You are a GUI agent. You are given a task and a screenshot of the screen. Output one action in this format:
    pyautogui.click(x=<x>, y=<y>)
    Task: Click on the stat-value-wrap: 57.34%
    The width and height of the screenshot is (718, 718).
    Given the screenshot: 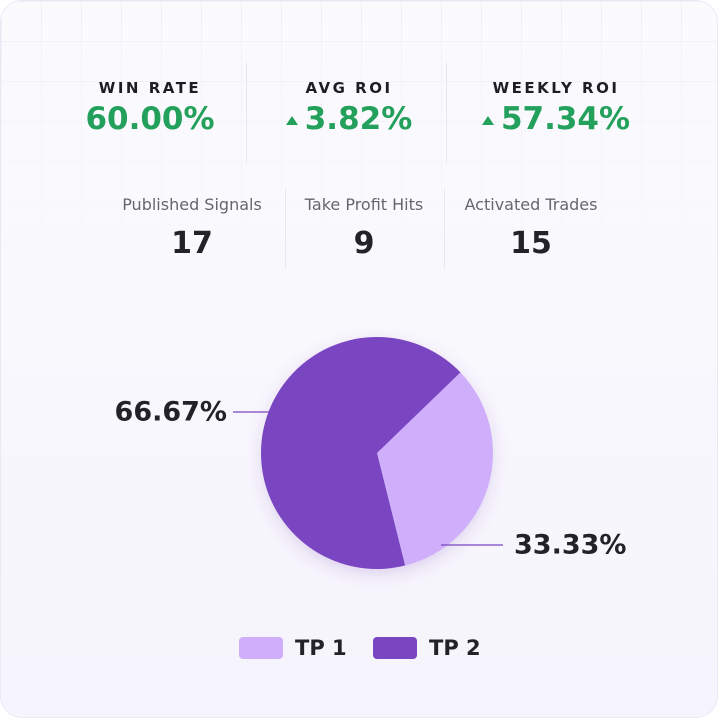 What is the action you would take?
    pyautogui.click(x=556, y=119)
    